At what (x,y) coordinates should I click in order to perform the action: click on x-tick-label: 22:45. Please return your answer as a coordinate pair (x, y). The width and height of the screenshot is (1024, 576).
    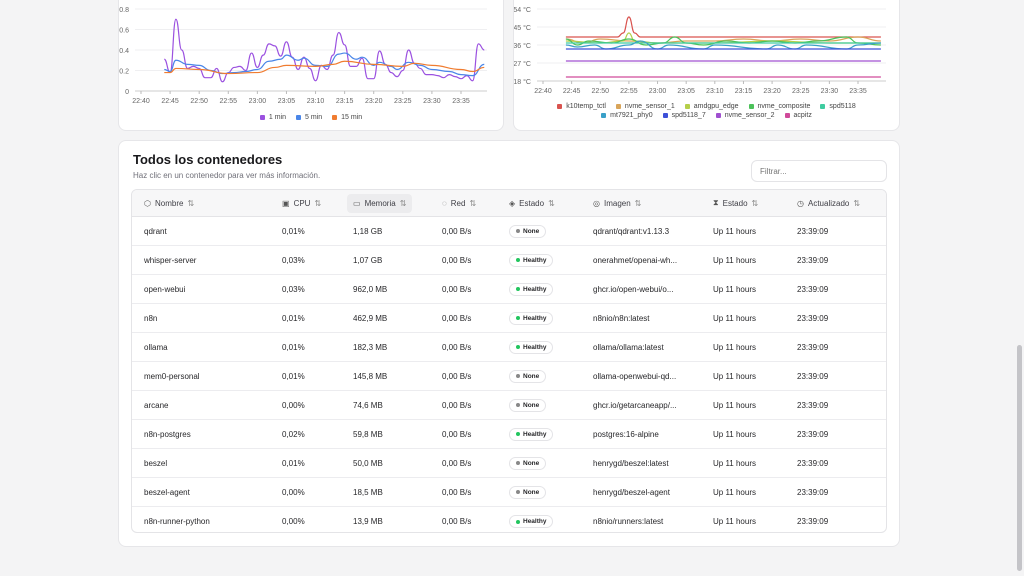
    Looking at the image, I should click on (572, 91).